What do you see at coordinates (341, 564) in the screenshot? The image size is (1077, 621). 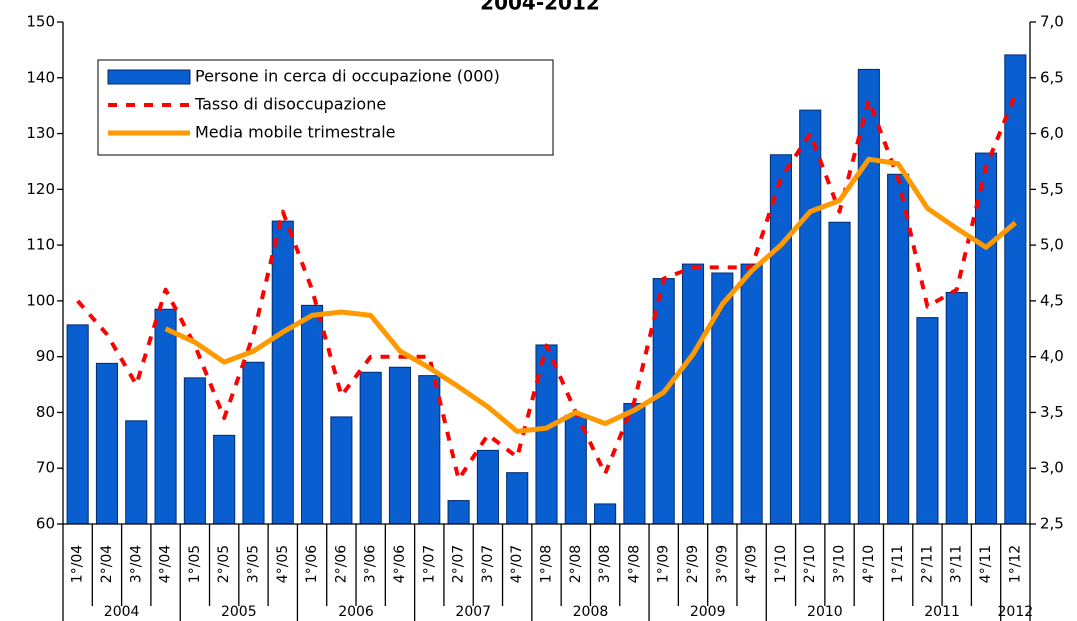 I see `x-tick-label: 2°/06` at bounding box center [341, 564].